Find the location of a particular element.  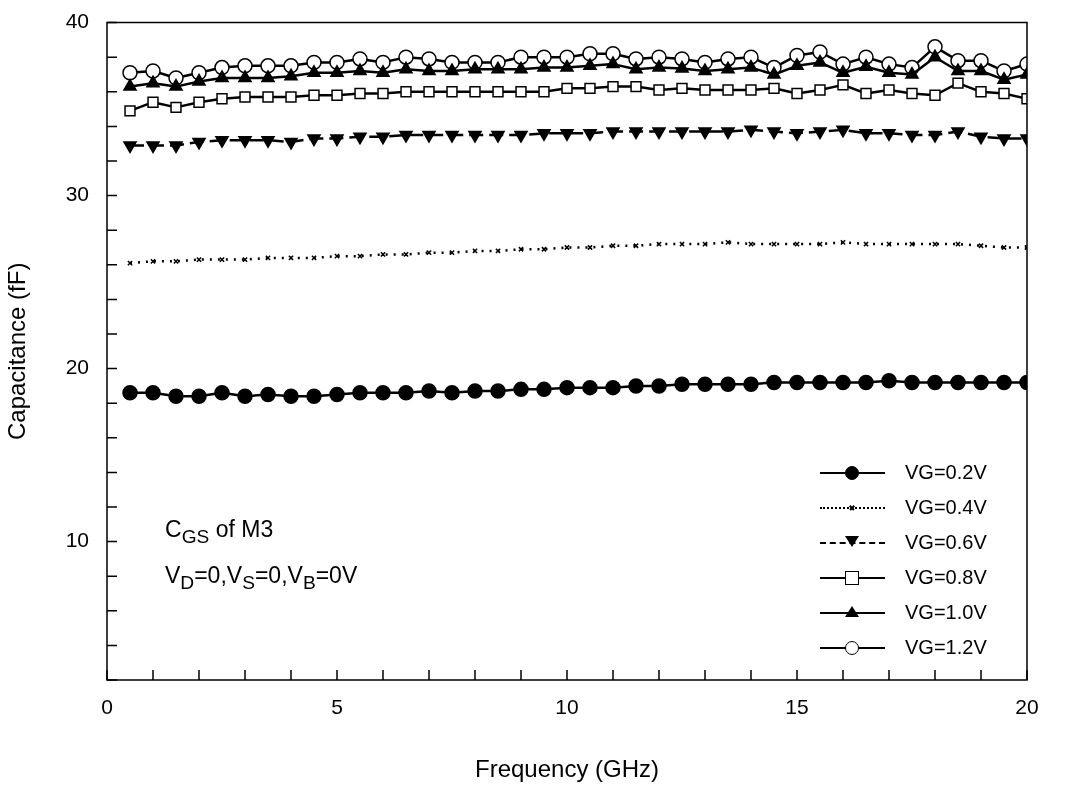

x-tick-label: 10 is located at coordinates (567, 707).